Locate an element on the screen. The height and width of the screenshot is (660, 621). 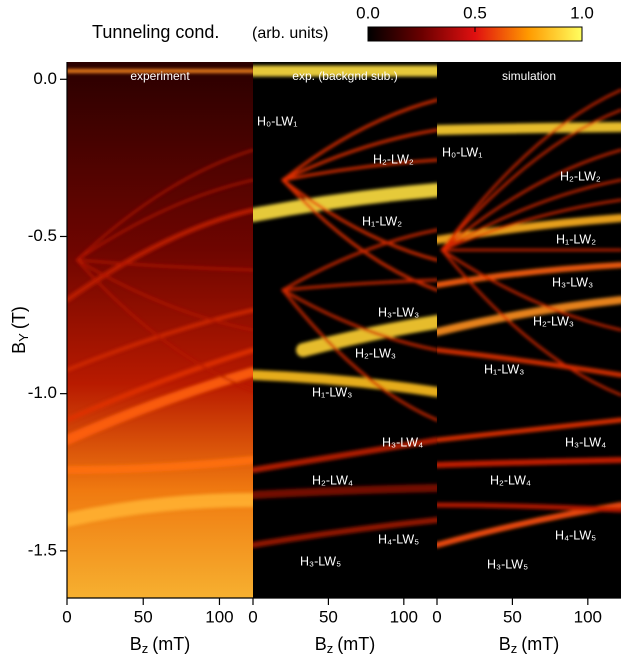
panel-title: experiment is located at coordinates (160, 76).